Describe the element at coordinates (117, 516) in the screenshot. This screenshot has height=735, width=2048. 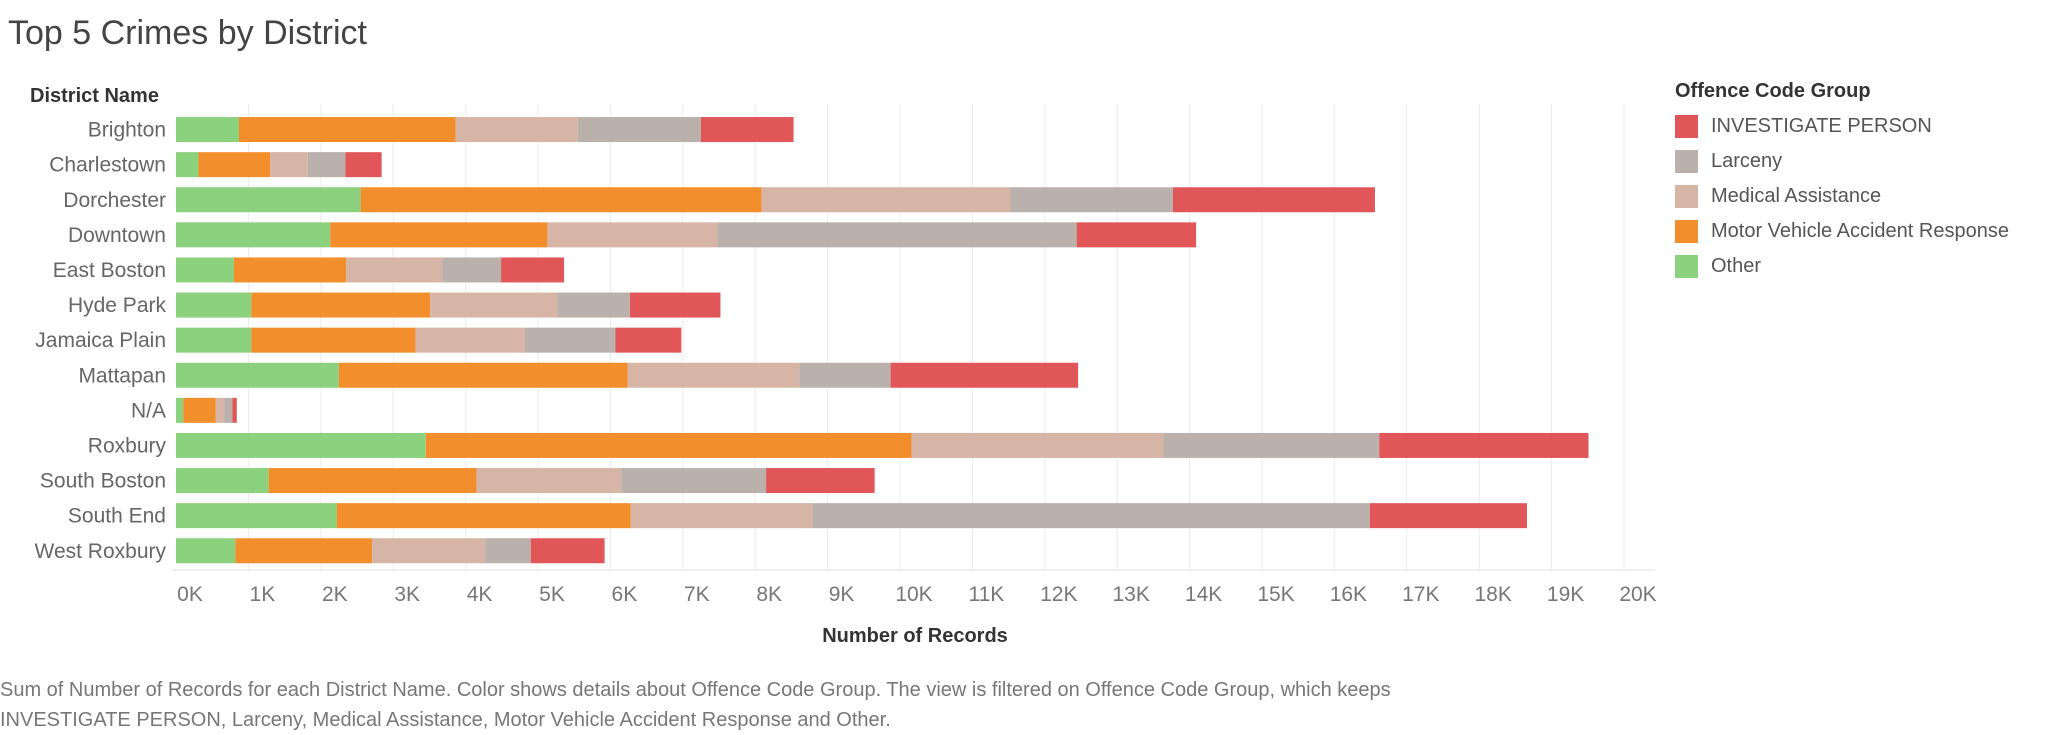
I see `y-category-label: South End` at that location.